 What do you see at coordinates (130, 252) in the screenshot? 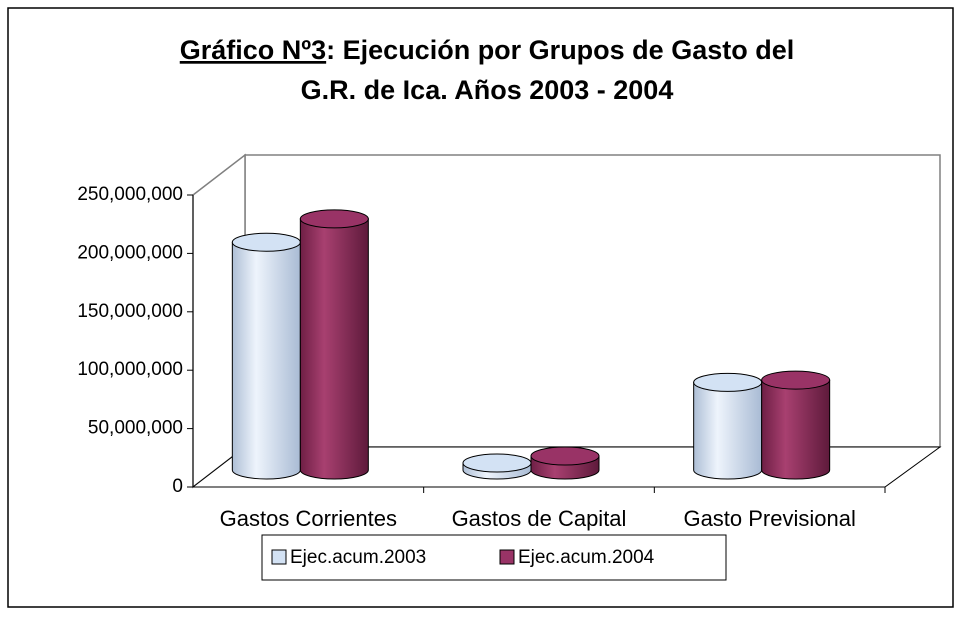
I see `y-tick-label: 200,000,000` at bounding box center [130, 252].